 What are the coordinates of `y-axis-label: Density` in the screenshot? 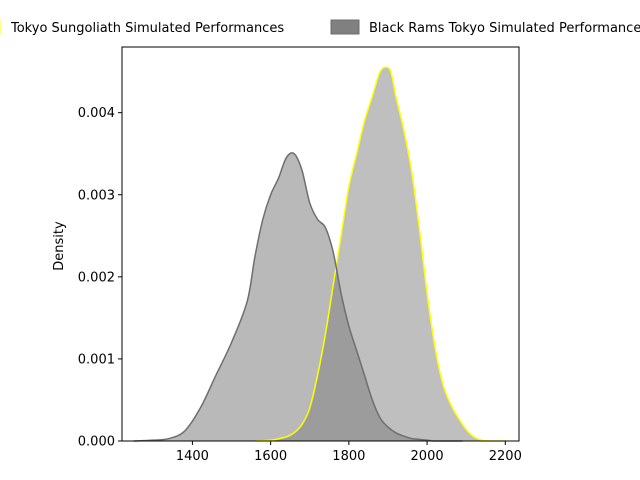 It's located at (59, 246).